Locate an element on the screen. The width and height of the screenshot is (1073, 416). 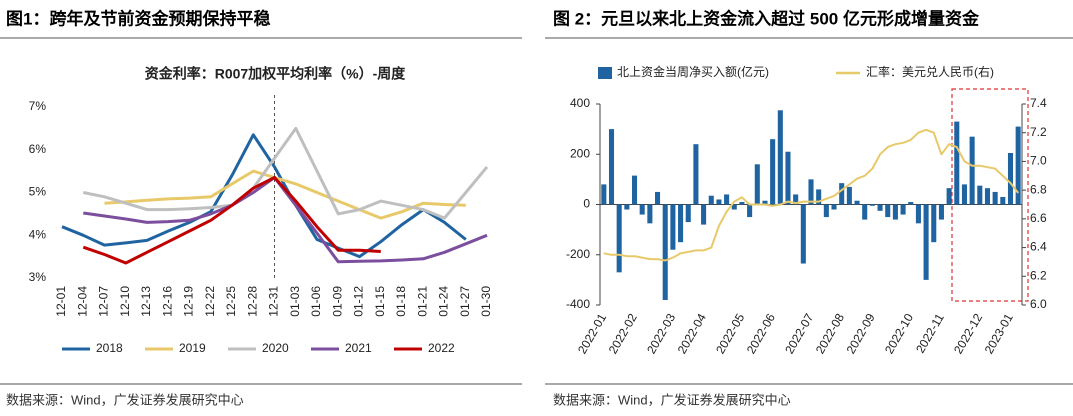
x-tick-label: 01-12 is located at coordinates (359, 301).